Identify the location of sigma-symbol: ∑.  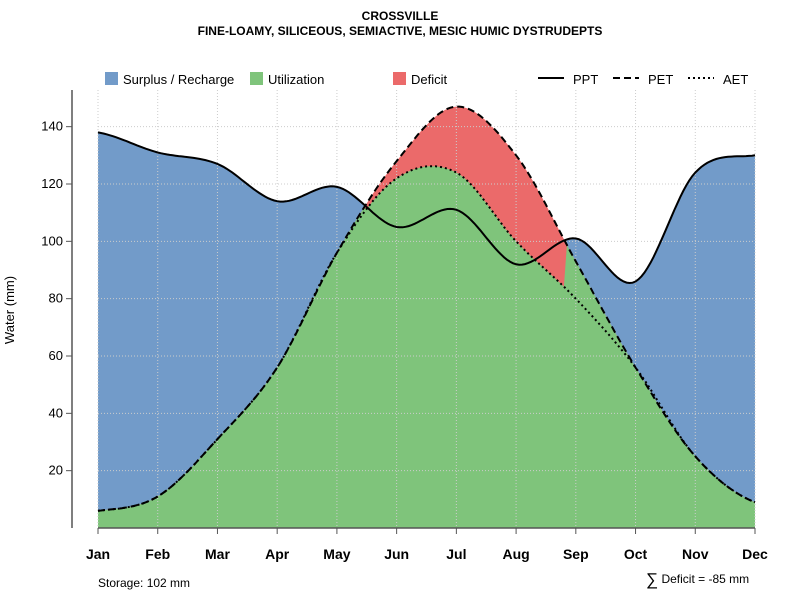
(652, 579).